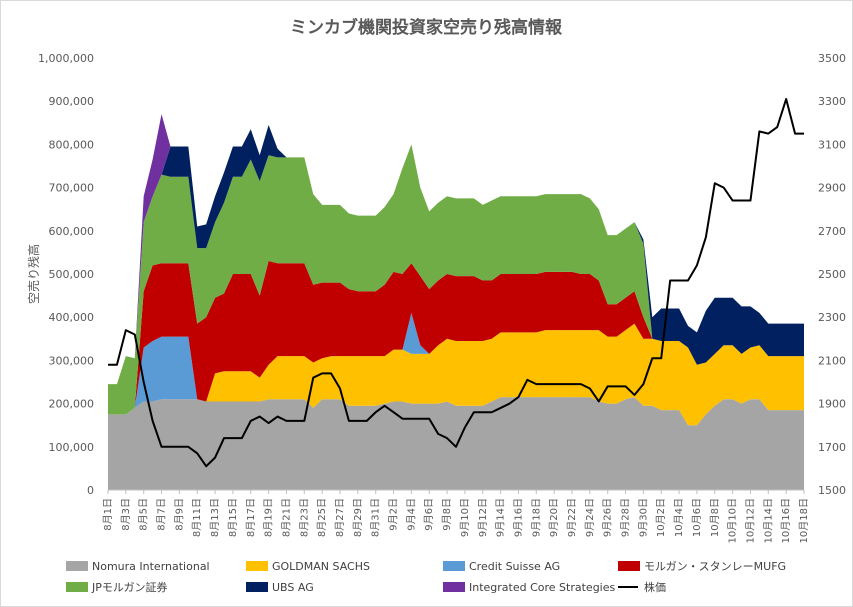 The height and width of the screenshot is (607, 853). Describe the element at coordinates (542, 587) in the screenshot. I see `legend-label: Integrated Core Strategies` at that location.